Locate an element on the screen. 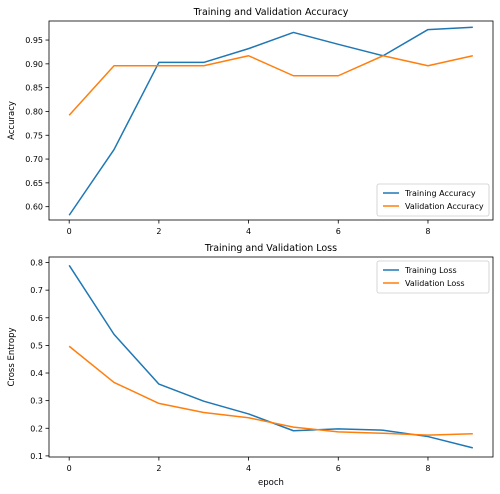 The width and height of the screenshot is (500, 494). y-axis-label: Cross Entropy is located at coordinates (12, 356).